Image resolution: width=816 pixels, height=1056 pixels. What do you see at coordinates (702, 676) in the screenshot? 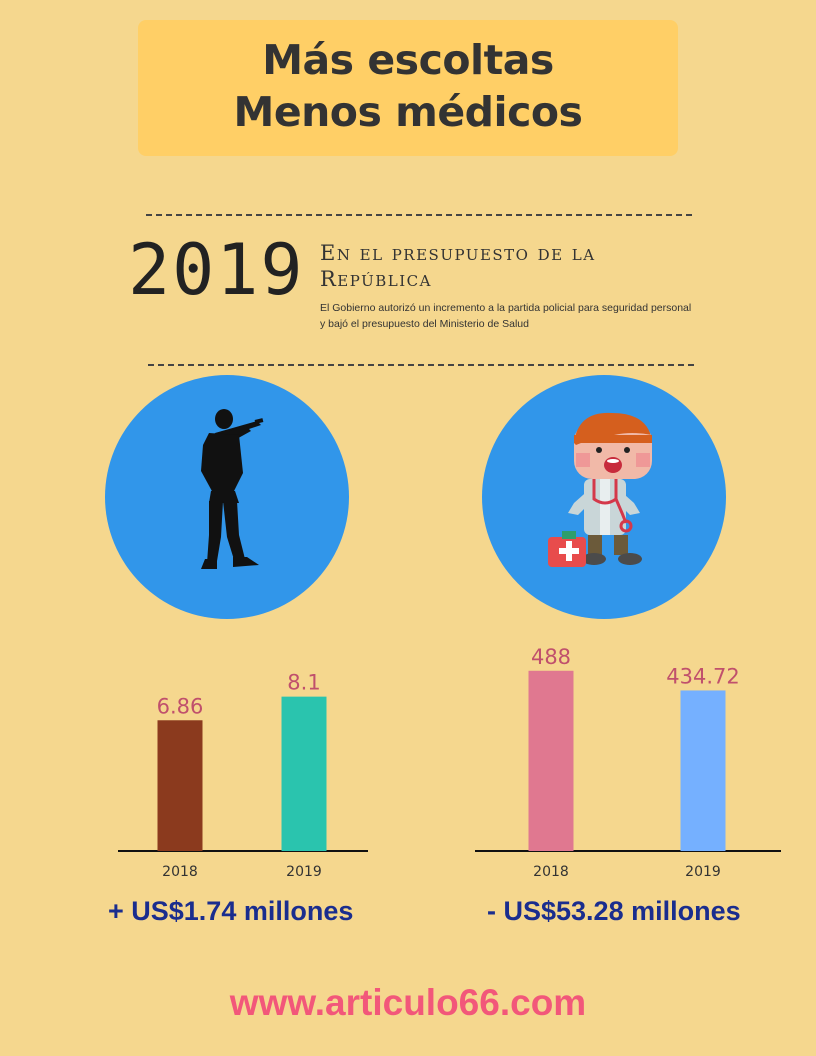
I see `data-label-2019: 434.72` at bounding box center [702, 676].